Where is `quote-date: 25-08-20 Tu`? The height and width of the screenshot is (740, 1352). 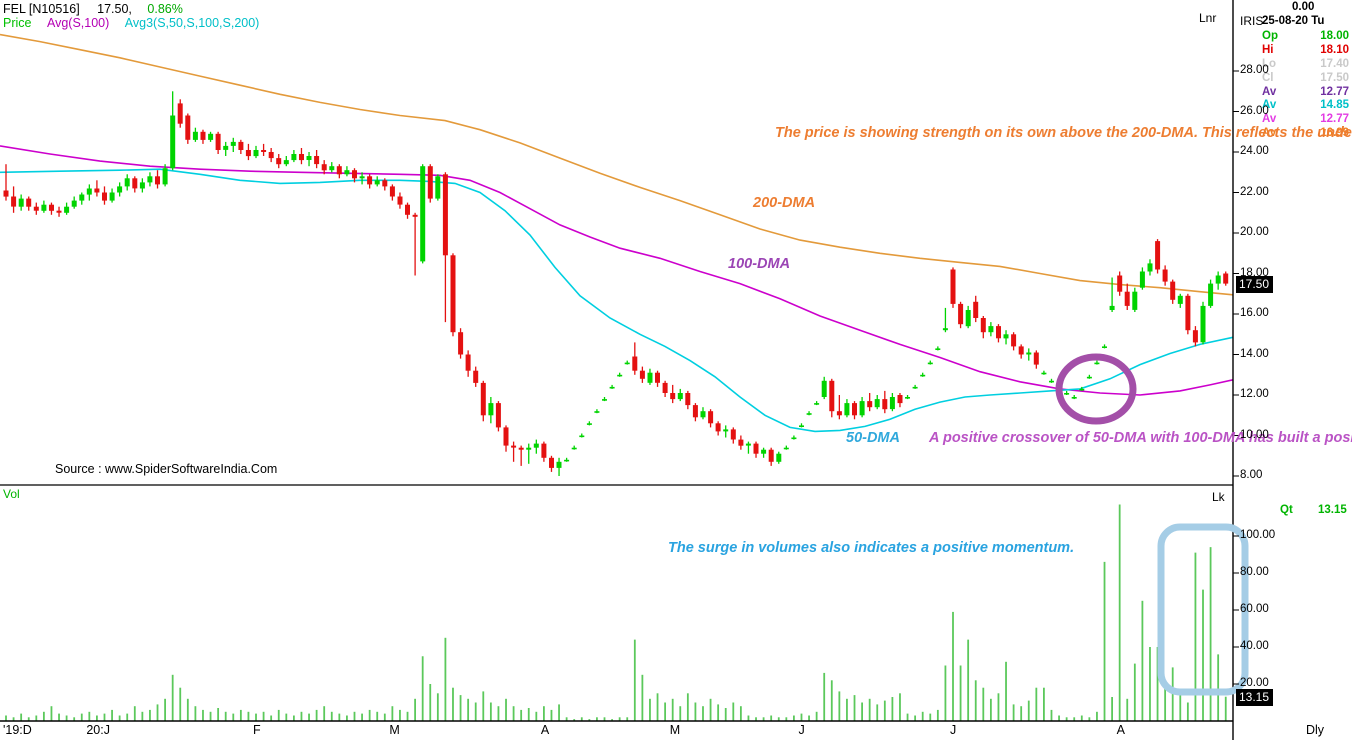 quote-date: 25-08-20 Tu is located at coordinates (1293, 21).